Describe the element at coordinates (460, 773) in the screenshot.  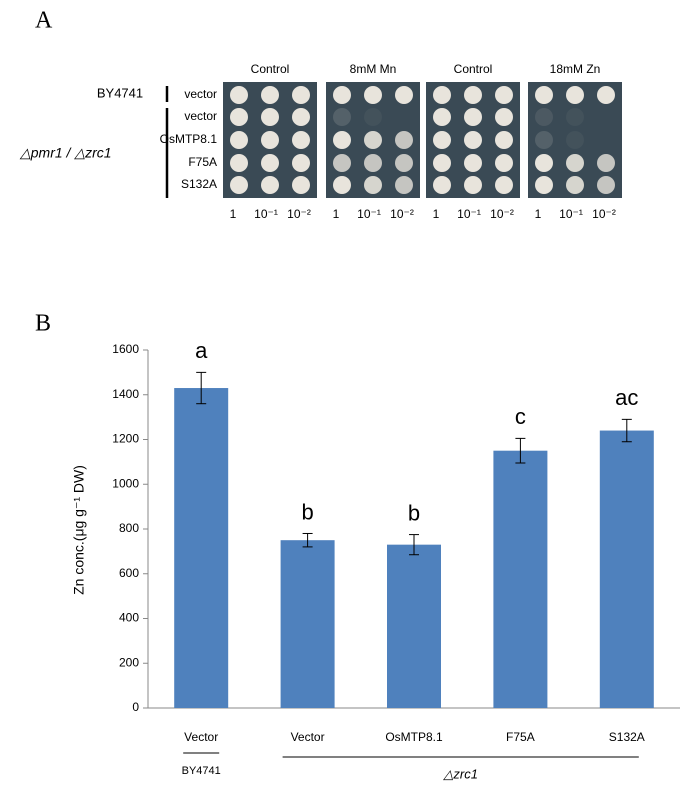
I see `group-label: △zrc1` at that location.